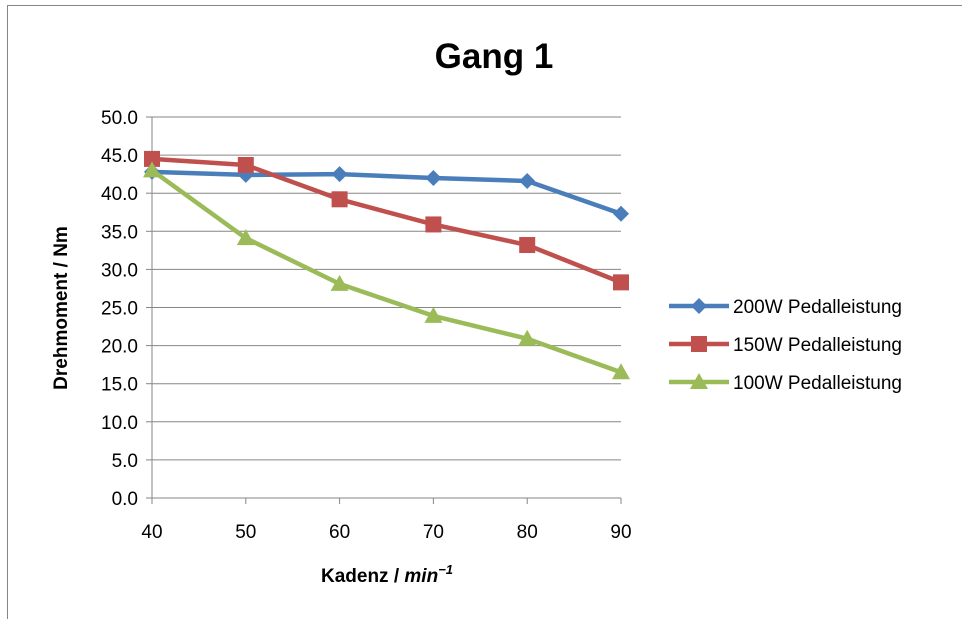  What do you see at coordinates (119, 347) in the screenshot?
I see `y-tick-label: 20.0` at bounding box center [119, 347].